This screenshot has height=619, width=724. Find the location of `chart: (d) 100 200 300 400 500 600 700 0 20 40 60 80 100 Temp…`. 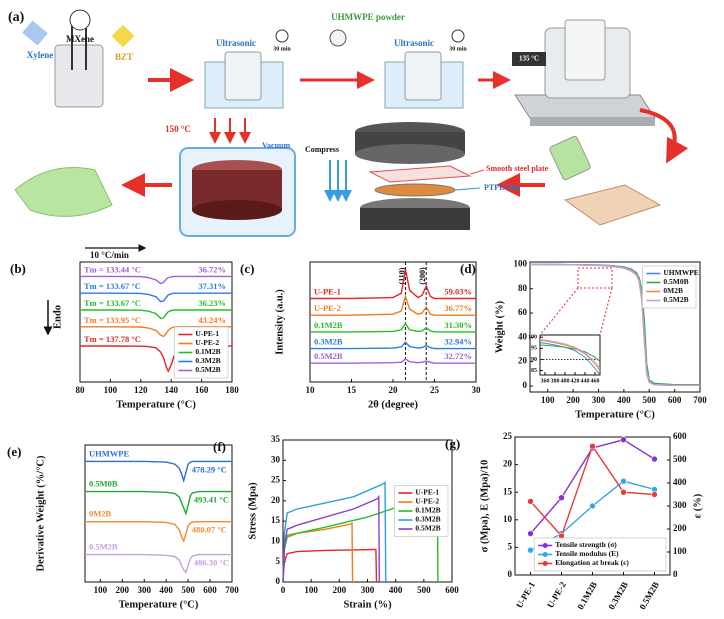

chart: (d) 100 200 300 400 500 600 700 0 20 40 60 80 100 Temp… is located at coordinates (583, 339).